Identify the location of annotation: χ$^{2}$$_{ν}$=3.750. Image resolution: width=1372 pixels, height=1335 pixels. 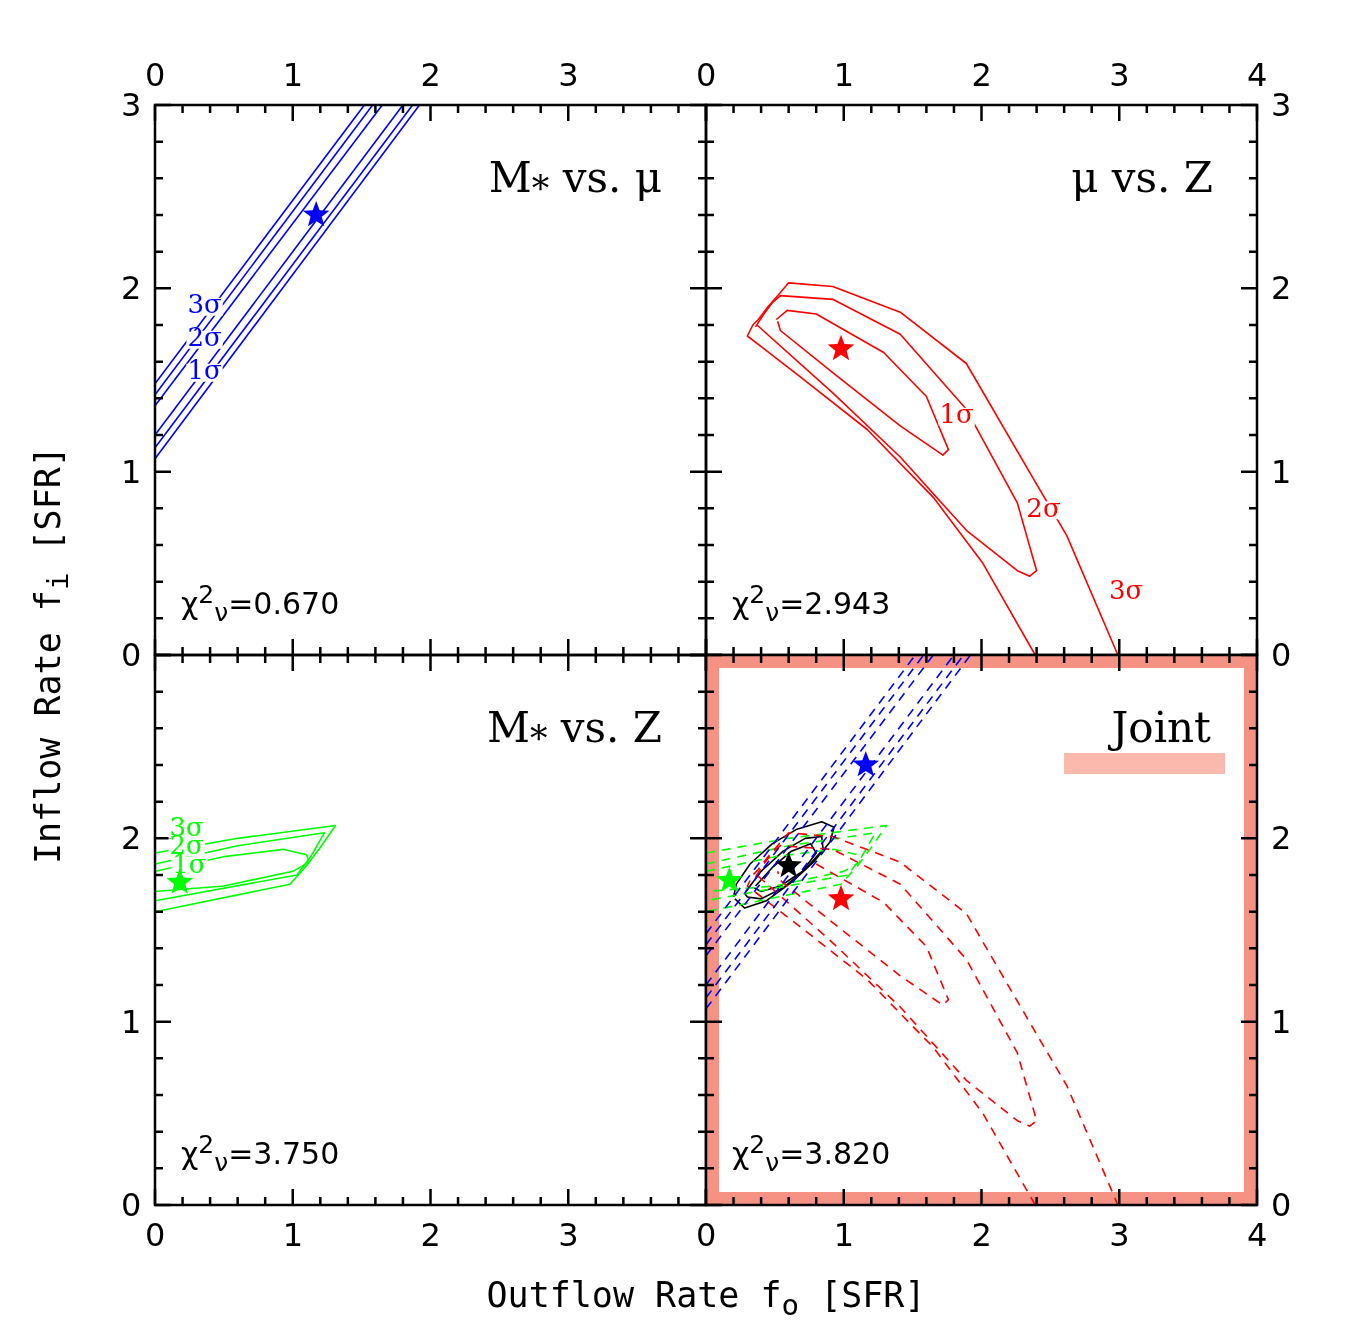
(260, 1153).